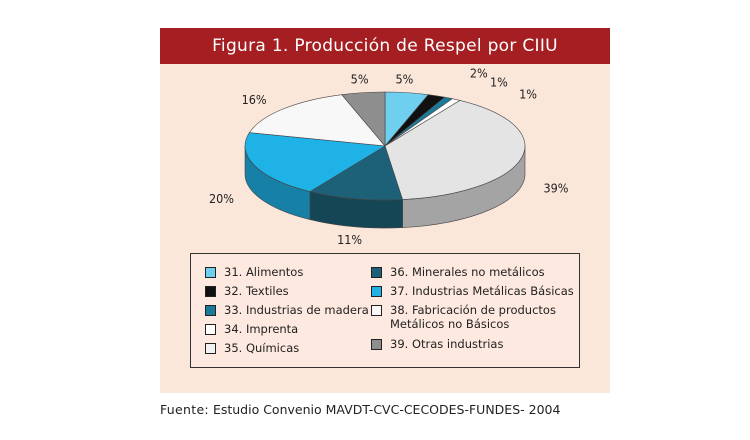 The width and height of the screenshot is (750, 440). Describe the element at coordinates (482, 291) in the screenshot. I see `legend-label: 37. Industrias Metálicas Básicas` at that location.